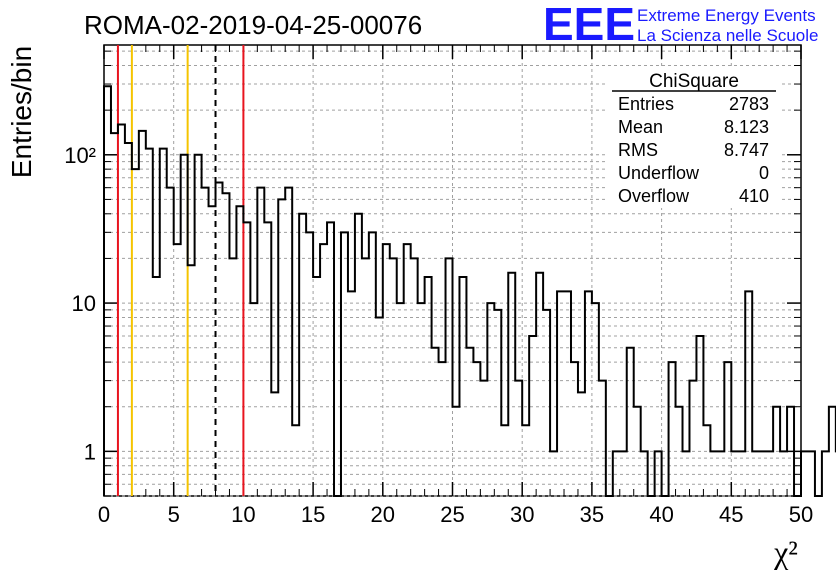  I want to click on stats-value-entries: 2783, so click(749, 104).